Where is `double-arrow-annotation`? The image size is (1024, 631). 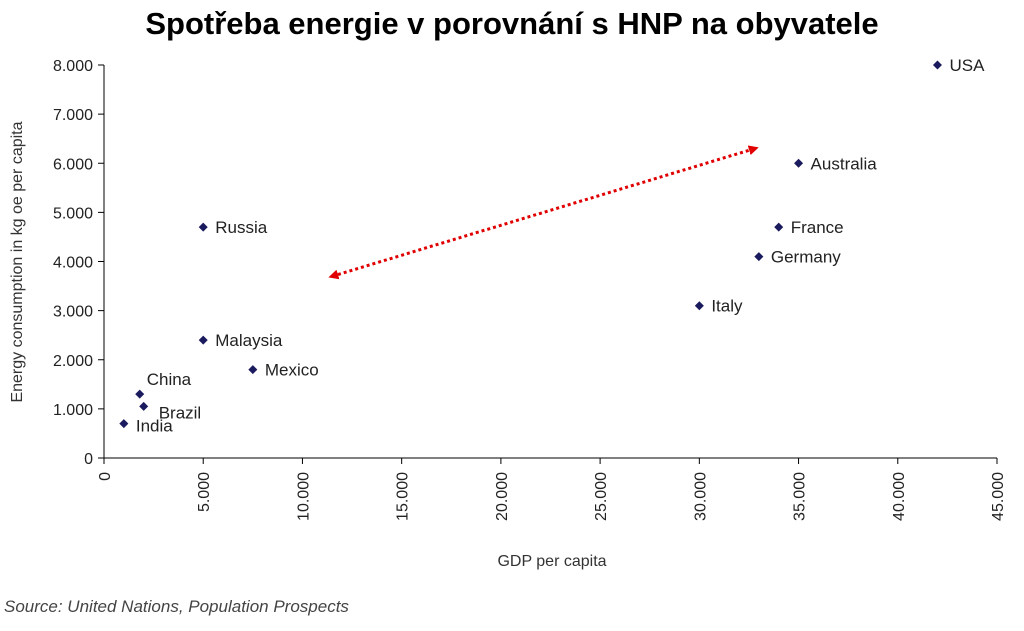 double-arrow-annotation is located at coordinates (543, 212).